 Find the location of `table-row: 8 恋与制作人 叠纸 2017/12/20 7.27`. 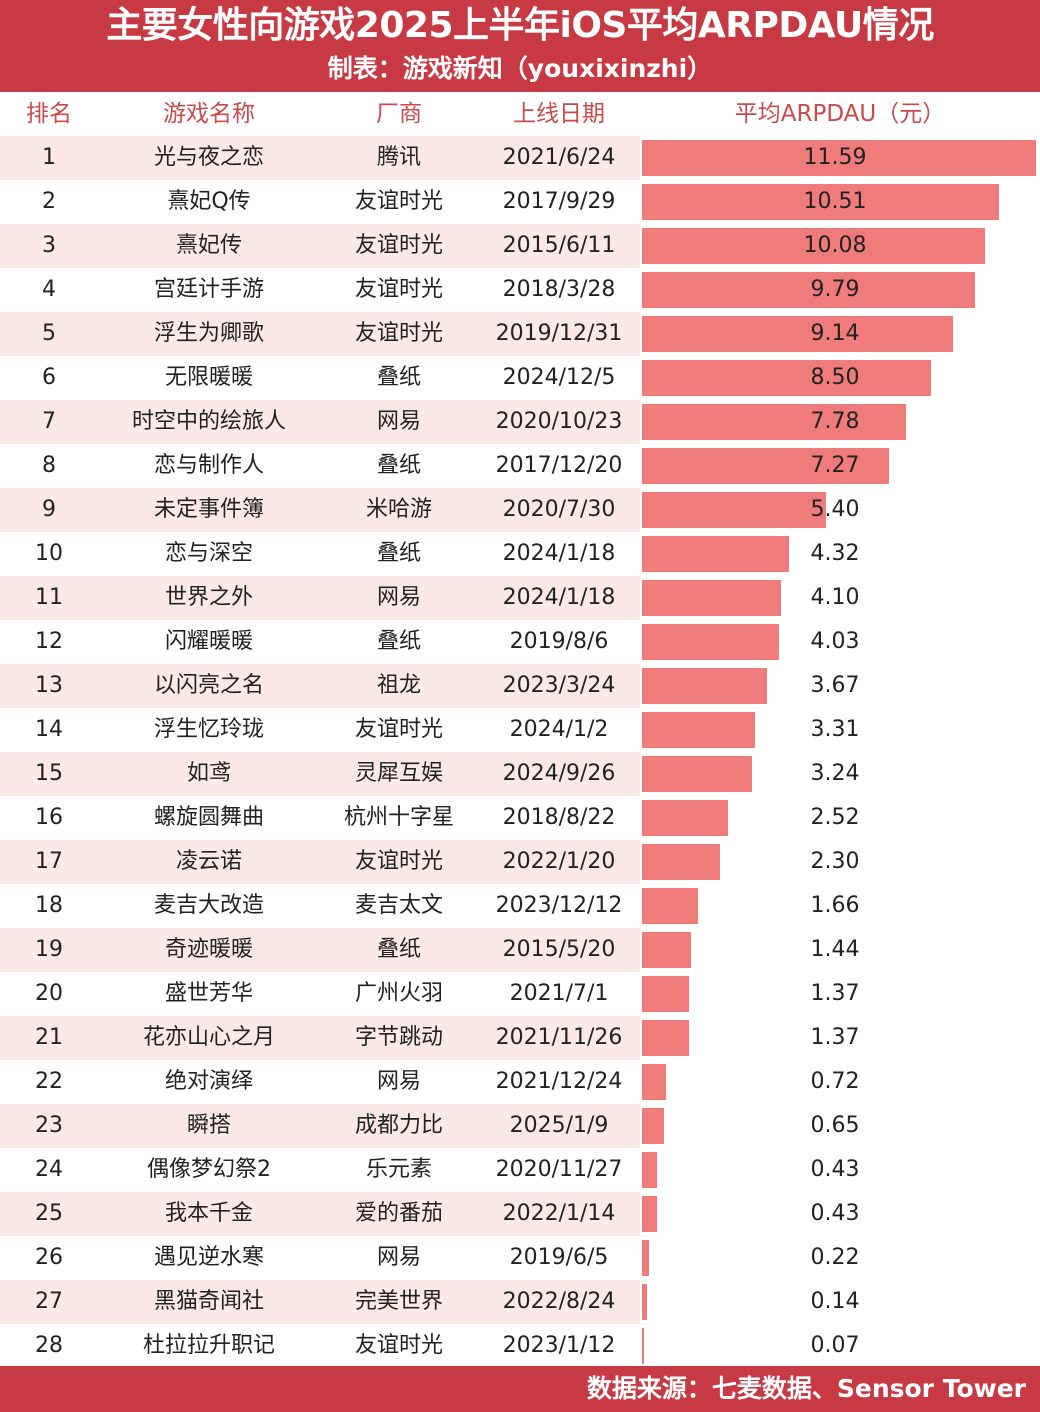

table-row: 8 恋与制作人 叠纸 2017/12/20 7.27 is located at coordinates (520, 466).